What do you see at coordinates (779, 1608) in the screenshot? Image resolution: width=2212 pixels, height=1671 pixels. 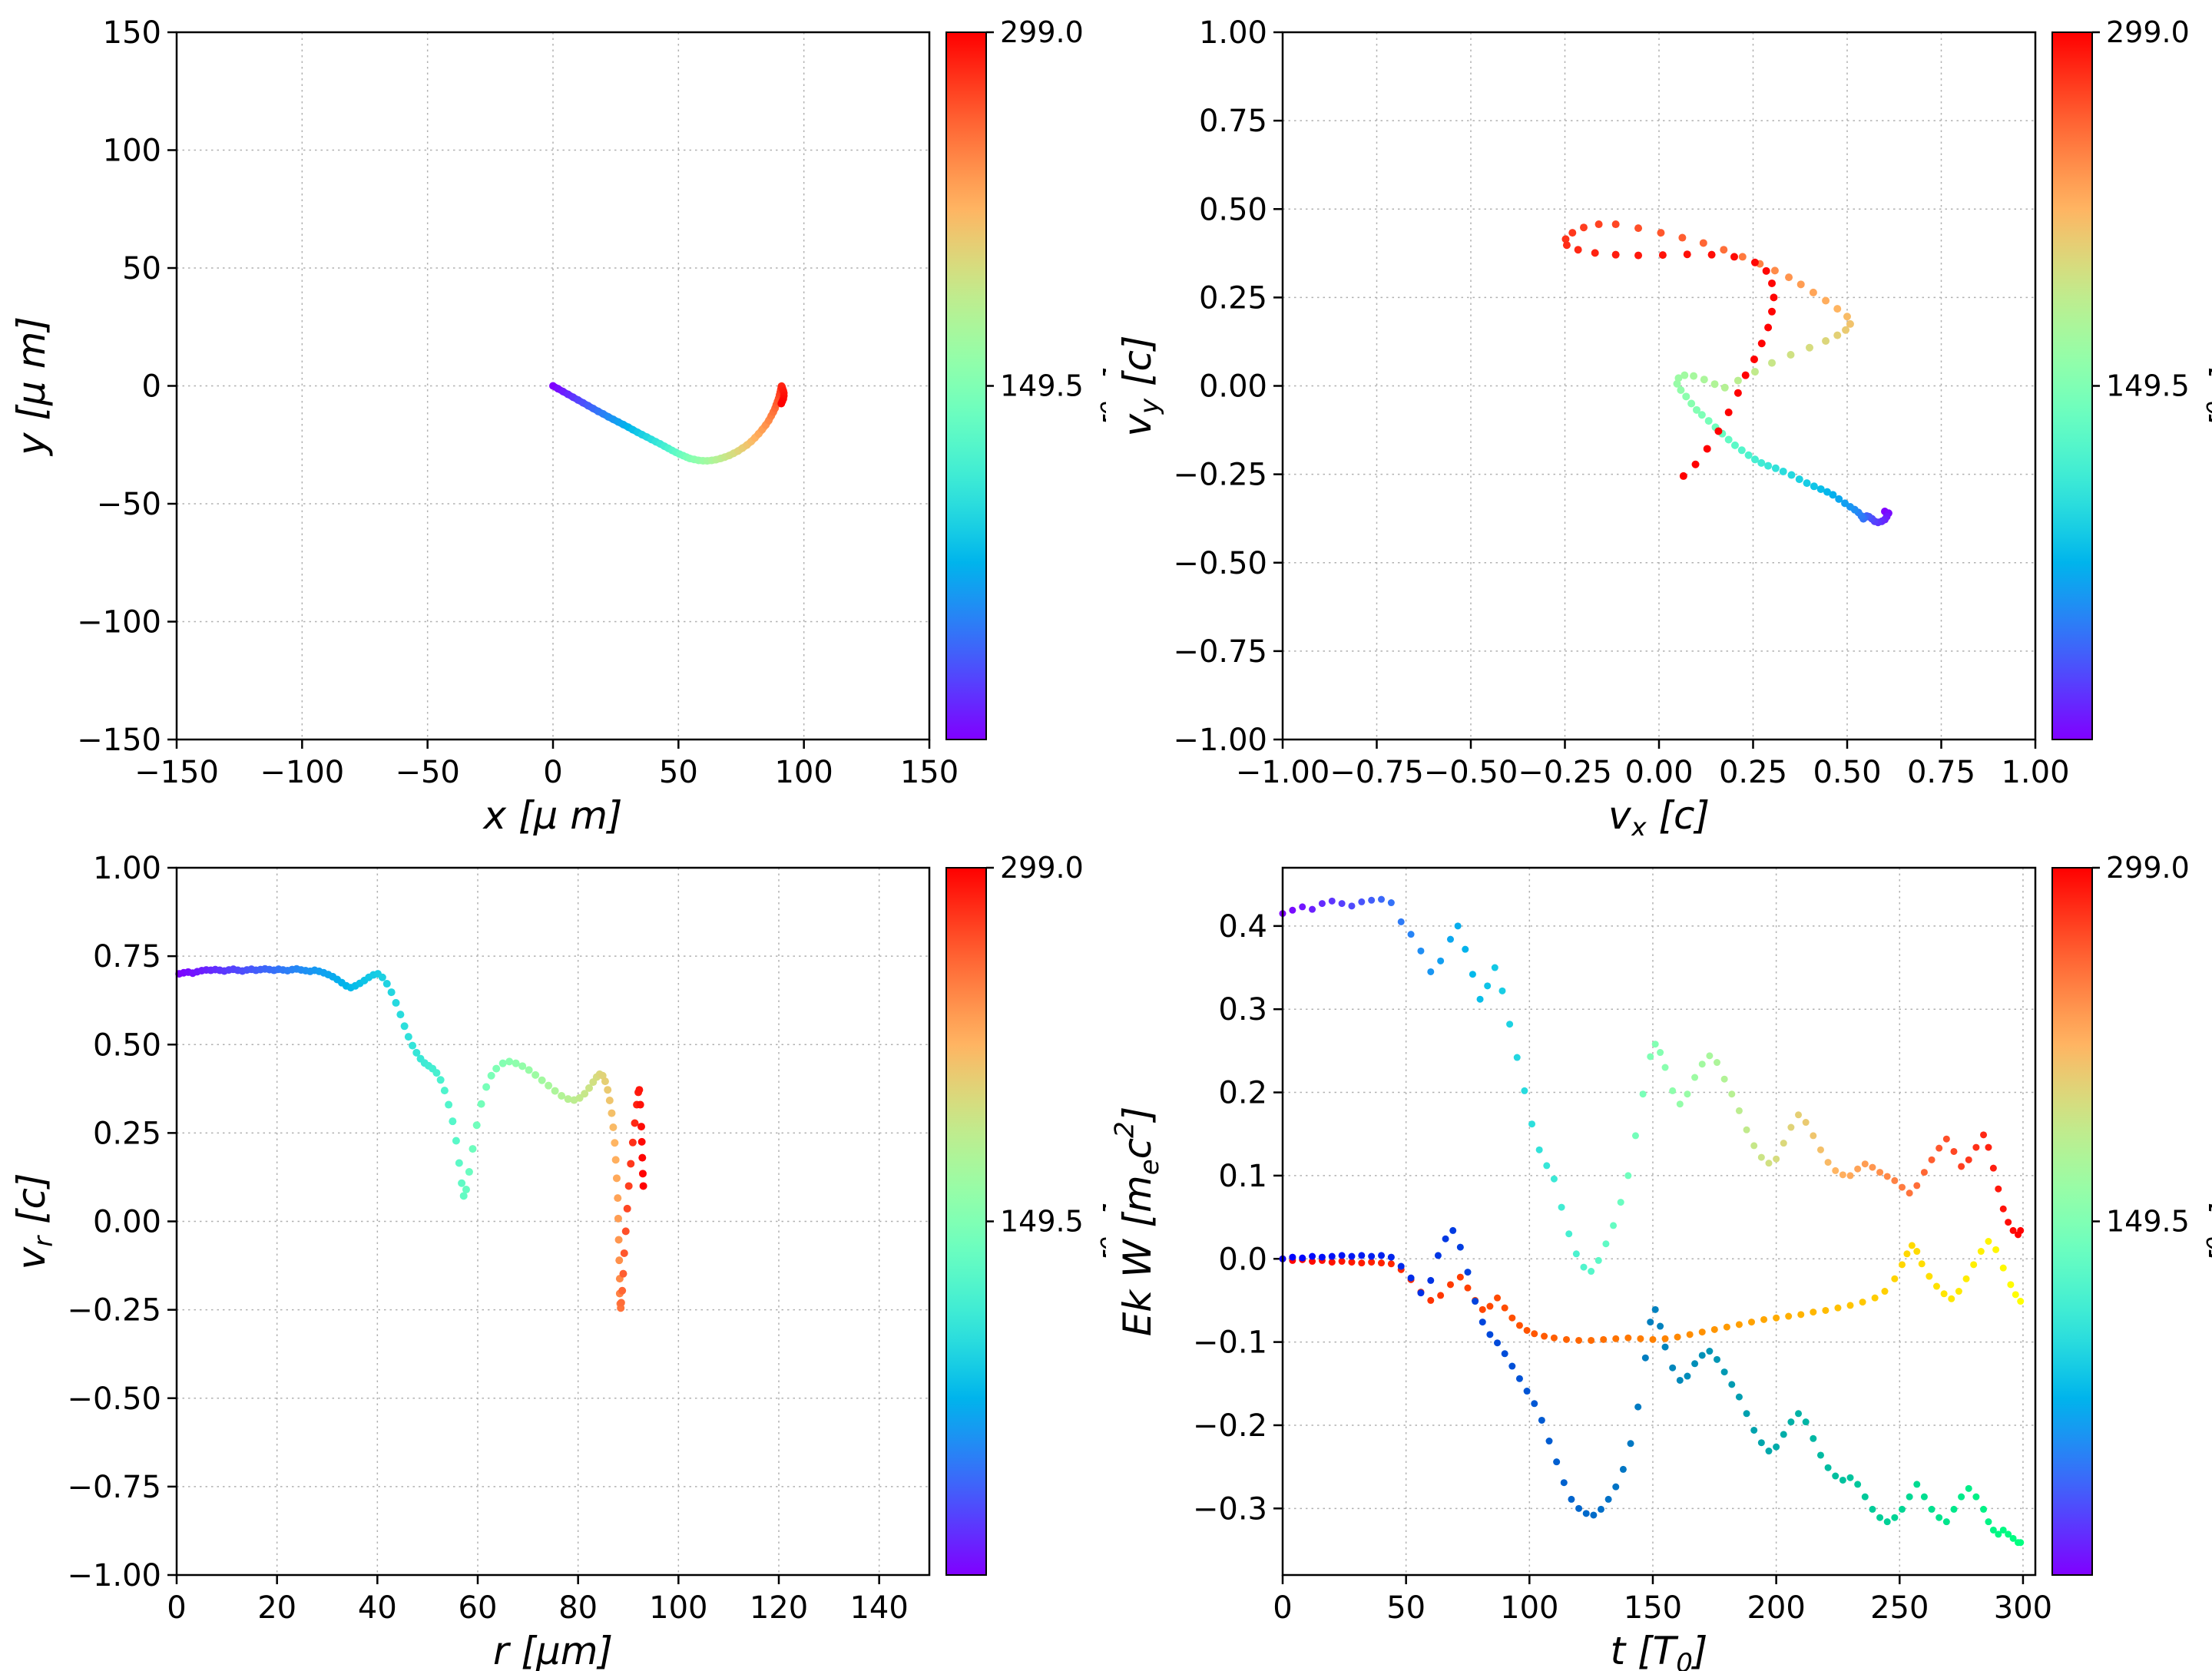 I see `x-tick-label: 120` at bounding box center [779, 1608].